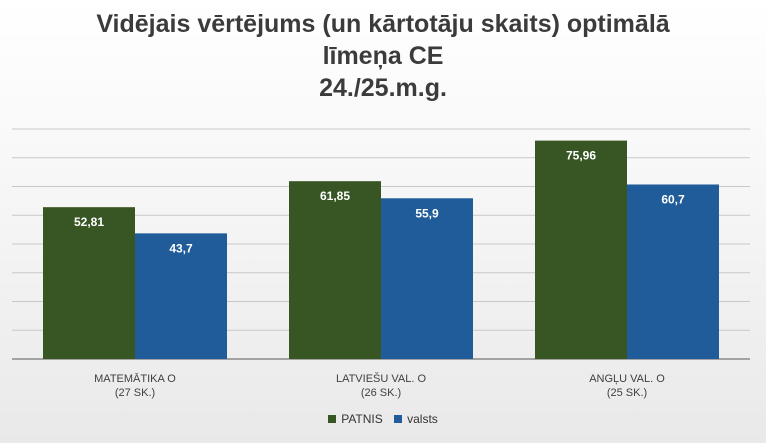 The image size is (766, 443). Describe the element at coordinates (427, 213) in the screenshot. I see `data-label: 55,9` at that location.